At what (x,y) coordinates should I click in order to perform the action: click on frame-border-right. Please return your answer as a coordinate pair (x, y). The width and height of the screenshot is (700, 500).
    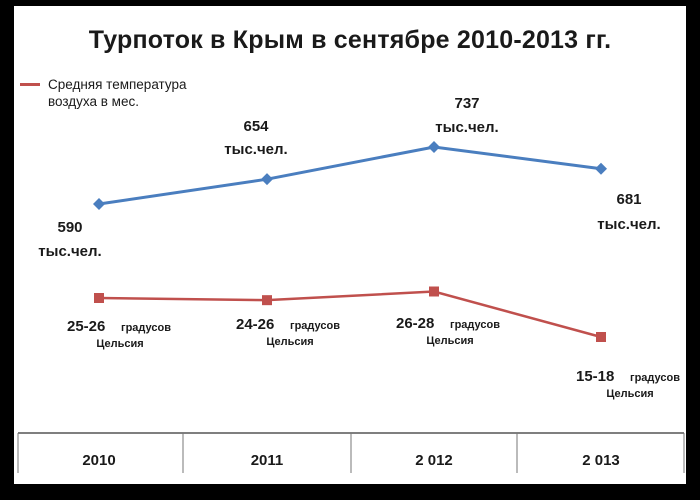
    Looking at the image, I should click on (693, 250).